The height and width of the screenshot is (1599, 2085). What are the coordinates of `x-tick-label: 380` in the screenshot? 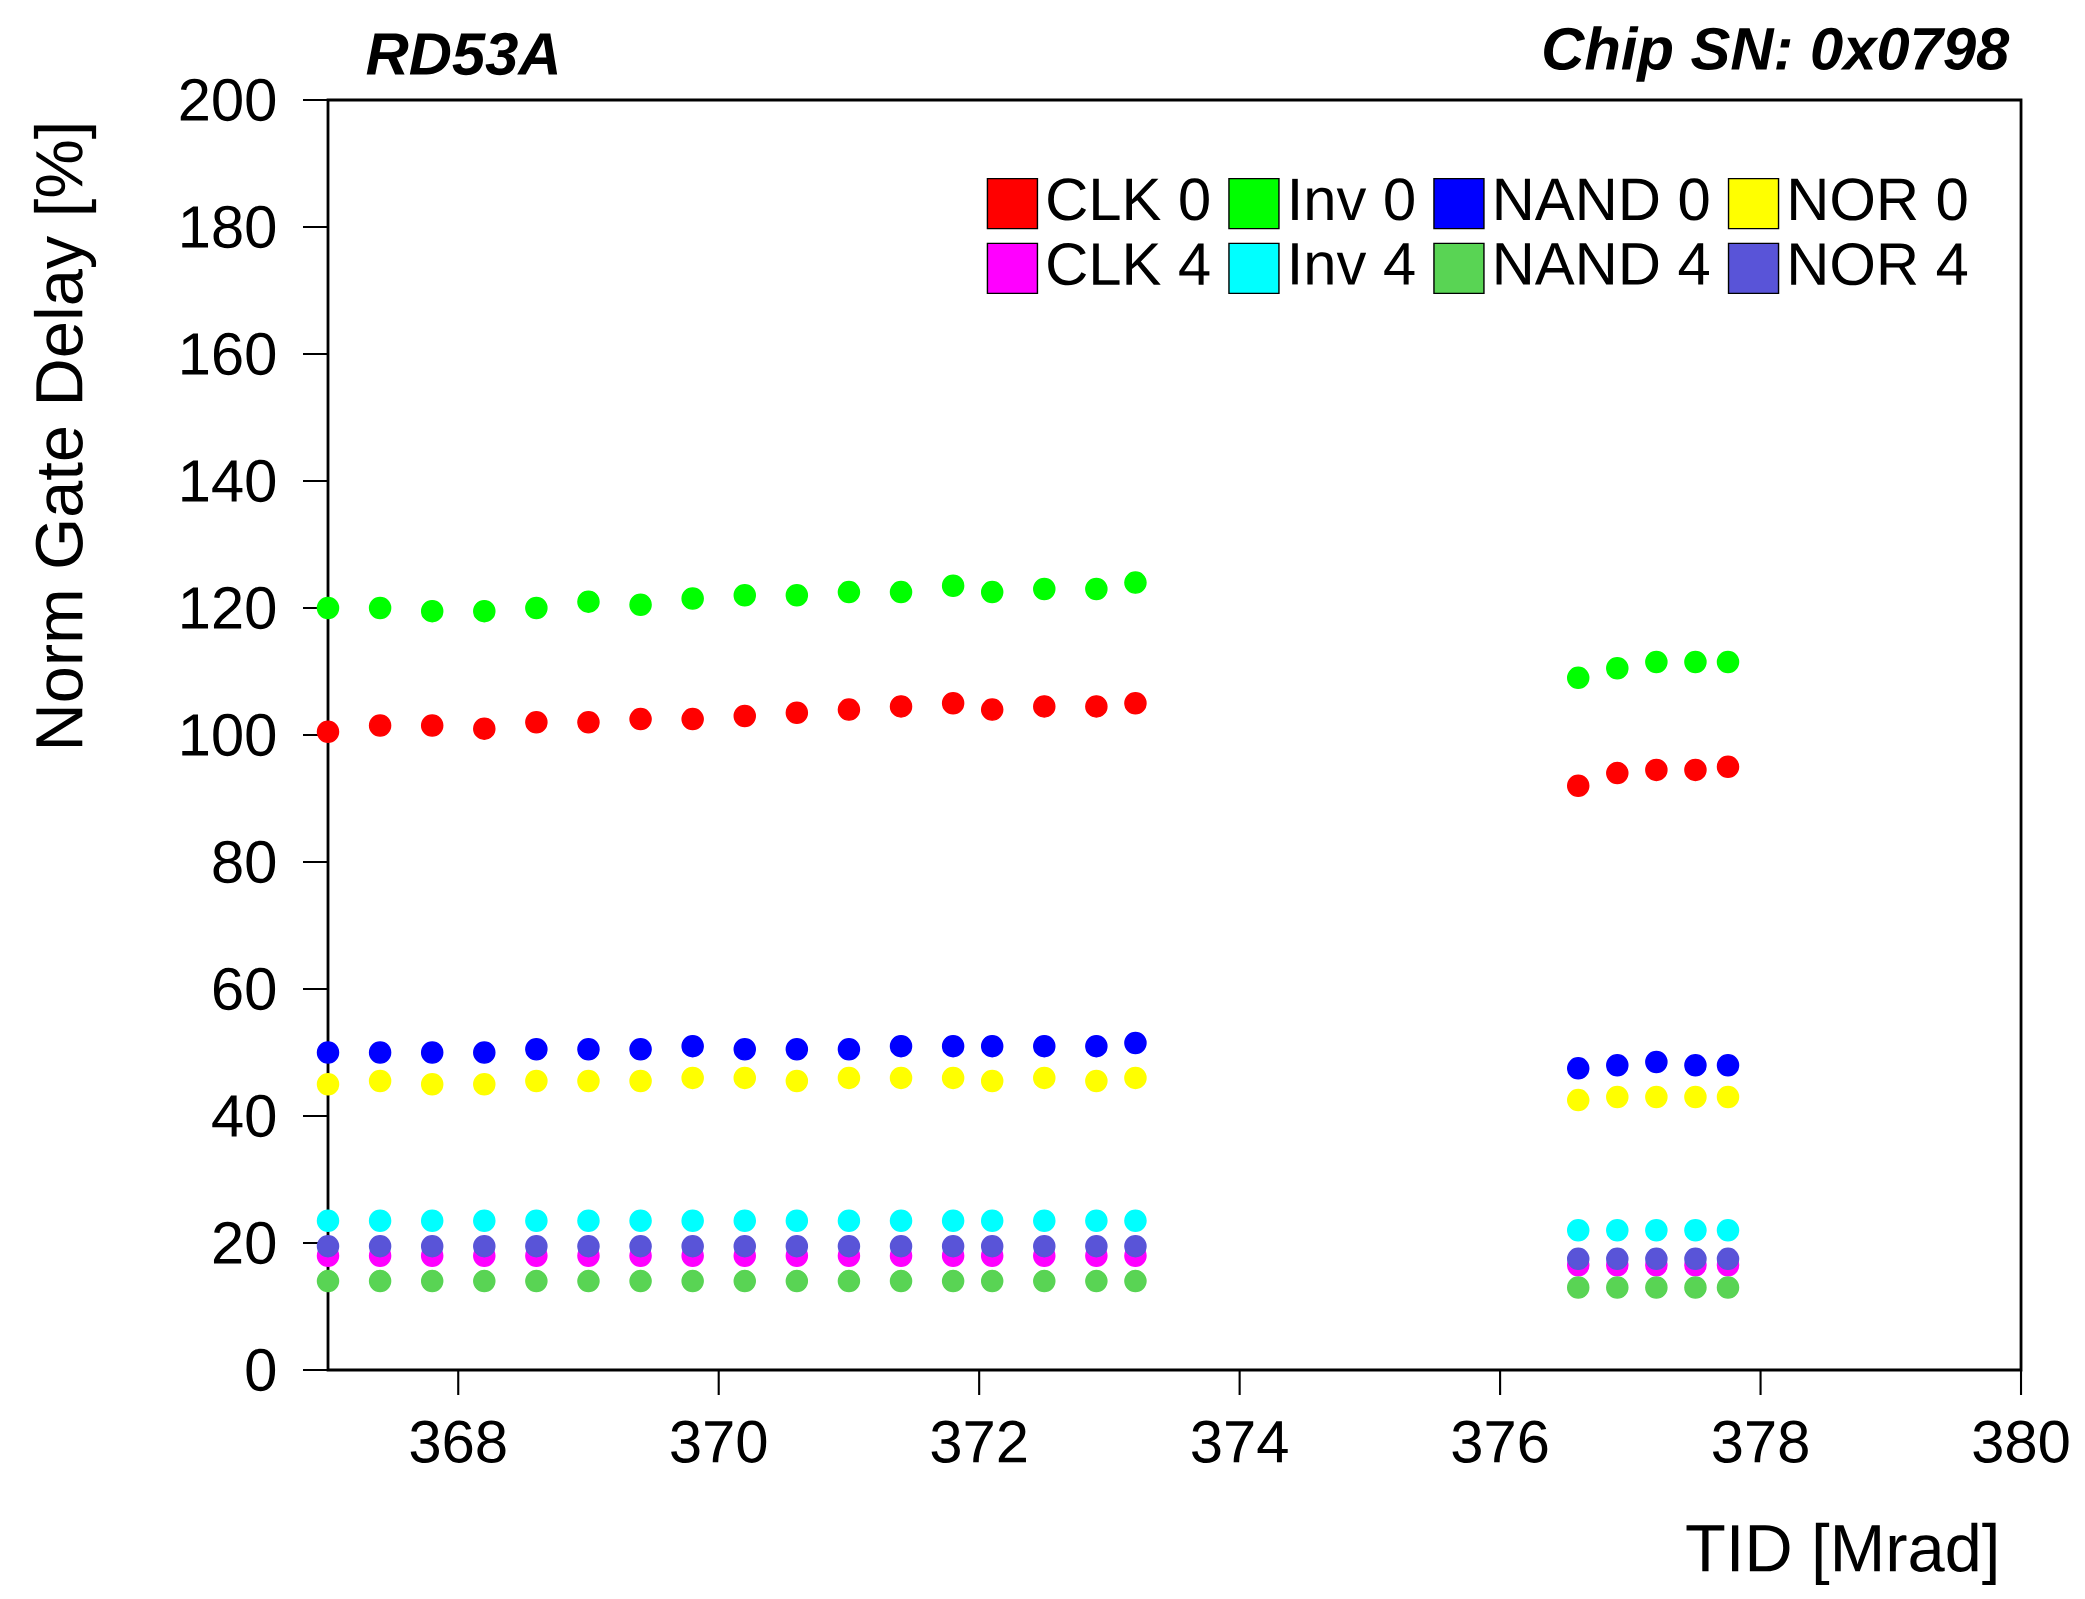 It's located at (2021, 1441).